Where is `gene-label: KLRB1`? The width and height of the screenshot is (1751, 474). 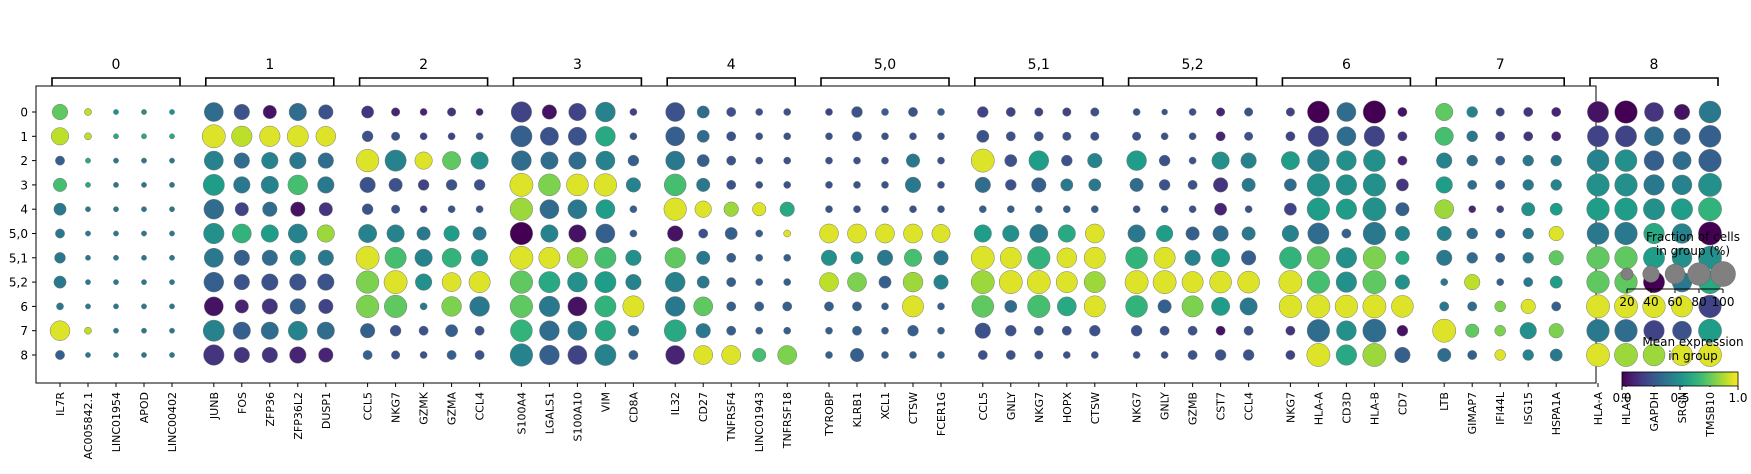
gene-label: KLRB1 is located at coordinates (857, 410).